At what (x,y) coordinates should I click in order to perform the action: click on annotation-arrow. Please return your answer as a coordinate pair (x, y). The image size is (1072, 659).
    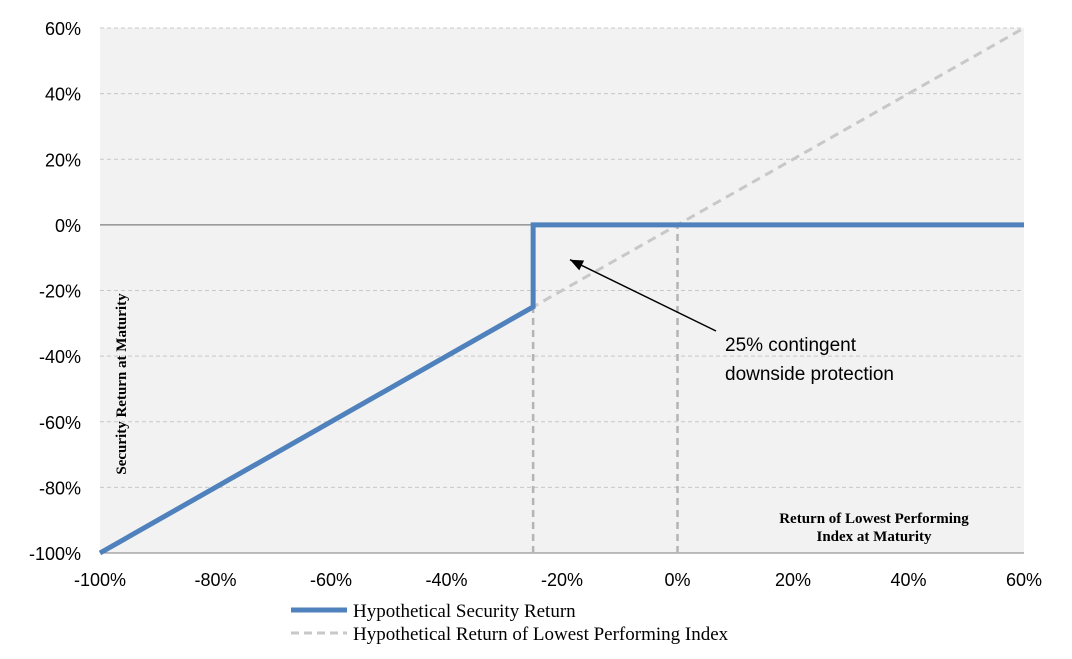
    Looking at the image, I should click on (643, 295).